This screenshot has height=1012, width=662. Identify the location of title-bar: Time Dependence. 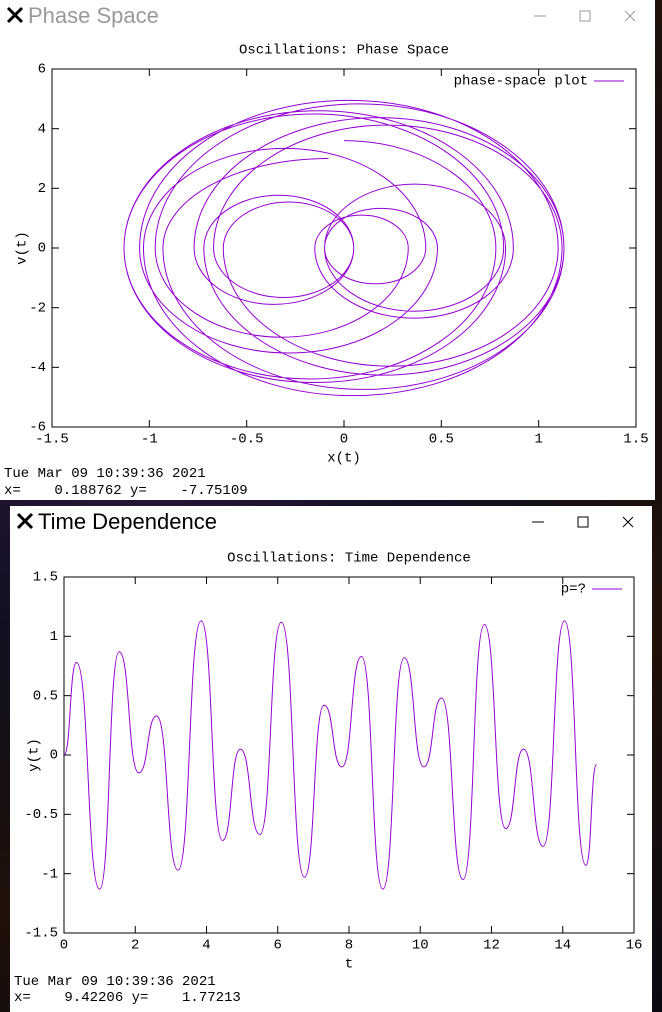
(331, 522).